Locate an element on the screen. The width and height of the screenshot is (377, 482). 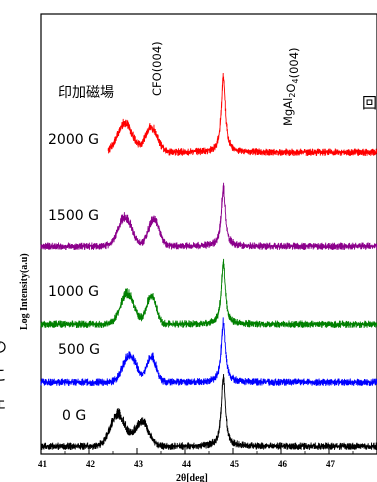
peak-label-cfo: CFO(004) is located at coordinates (157, 68).